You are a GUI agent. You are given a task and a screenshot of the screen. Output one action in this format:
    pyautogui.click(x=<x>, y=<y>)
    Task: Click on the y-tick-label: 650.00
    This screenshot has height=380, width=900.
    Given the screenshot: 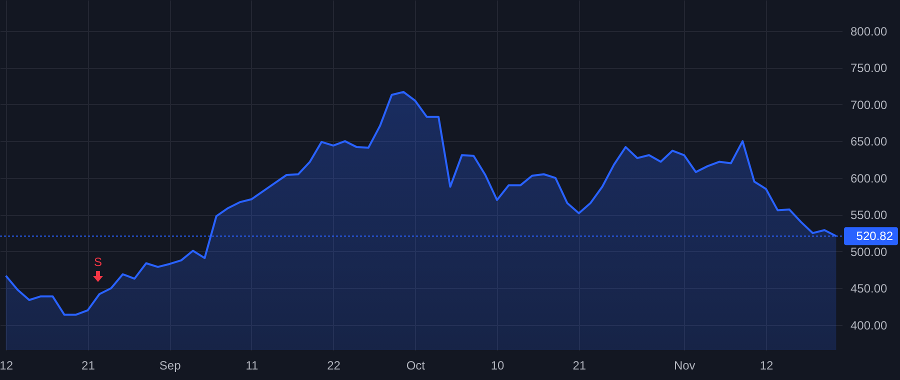 What is the action you would take?
    pyautogui.click(x=869, y=141)
    